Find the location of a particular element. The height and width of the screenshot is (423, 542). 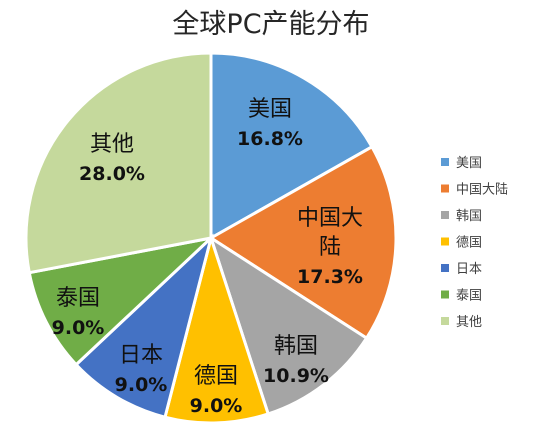

slice-name-label: 陆 is located at coordinates (330, 247).